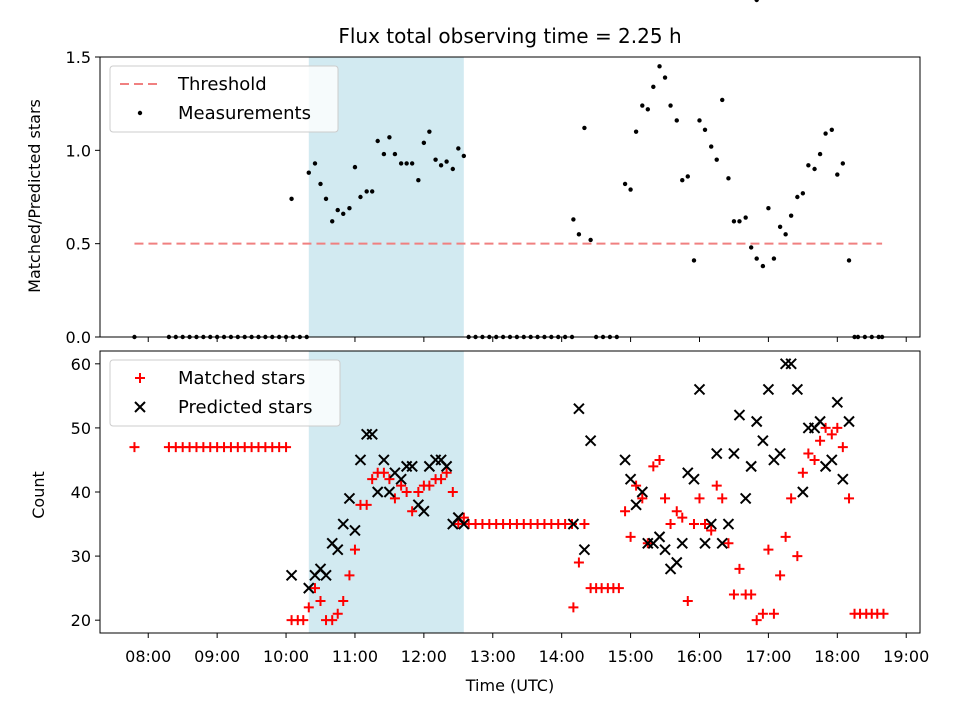 This screenshot has height=724, width=960. Describe the element at coordinates (241, 378) in the screenshot. I see `legend-label: Matched stars` at that location.